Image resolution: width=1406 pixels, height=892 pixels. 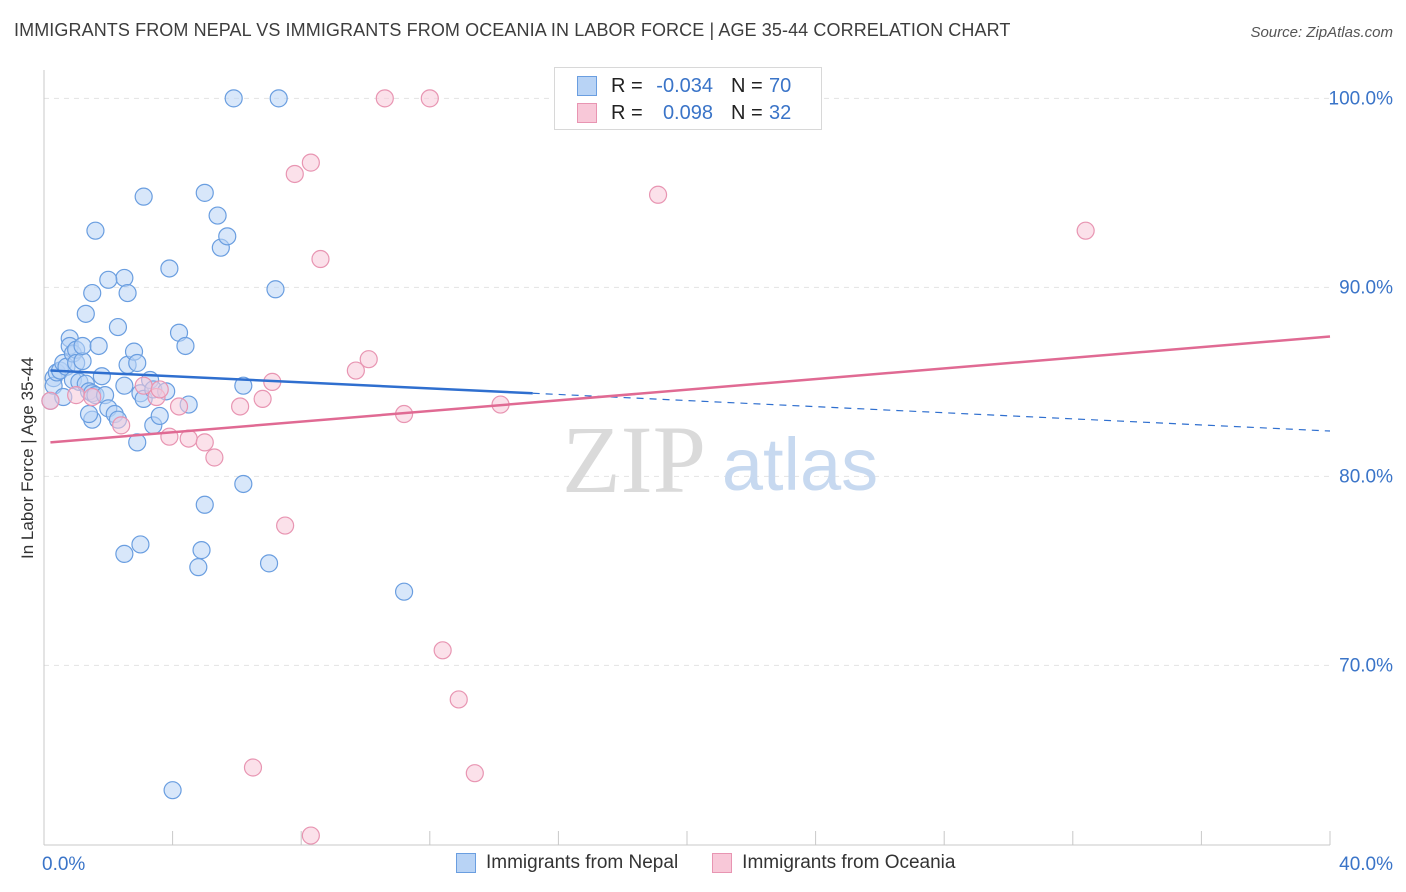 I want to click on x-tick-label: 0.0%, so click(x=63, y=864).